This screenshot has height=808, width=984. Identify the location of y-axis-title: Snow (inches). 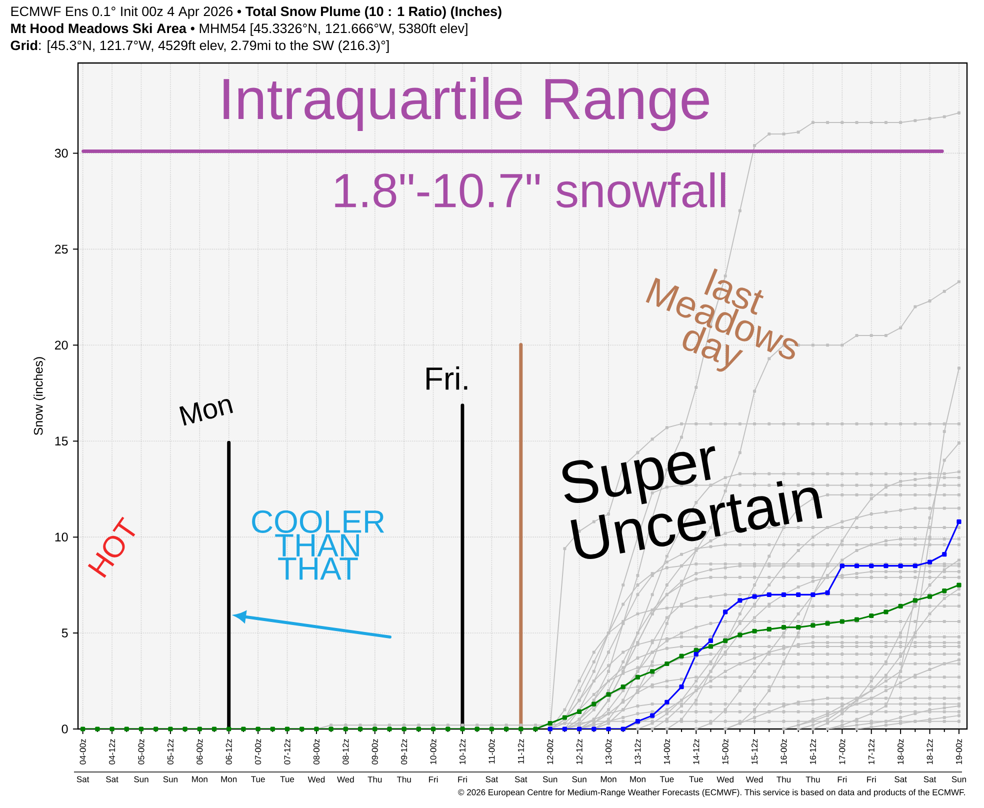
(40, 396).